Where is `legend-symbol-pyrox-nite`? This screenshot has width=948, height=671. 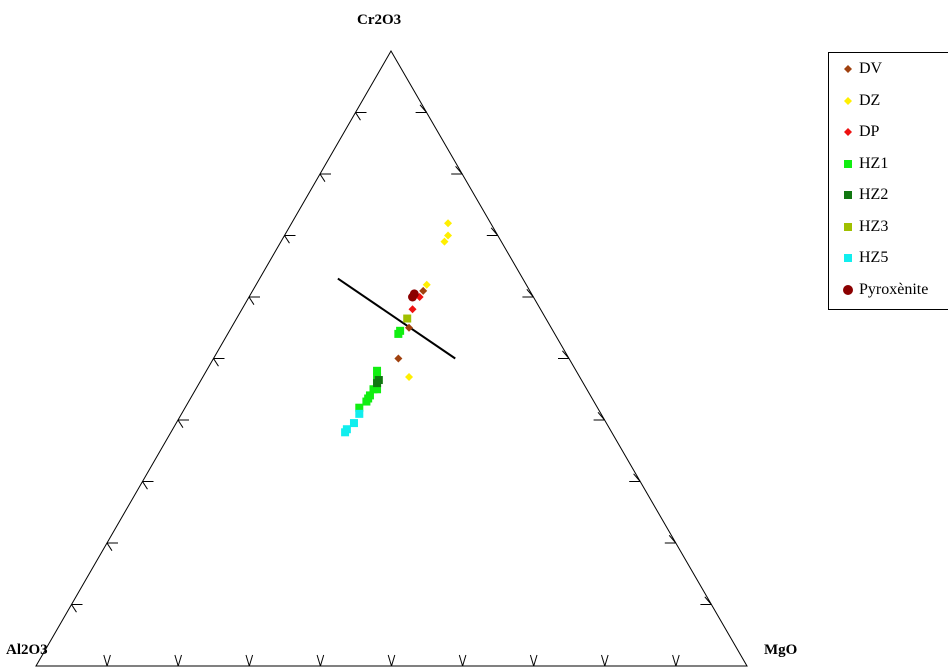 legend-symbol-pyrox-nite is located at coordinates (848, 290).